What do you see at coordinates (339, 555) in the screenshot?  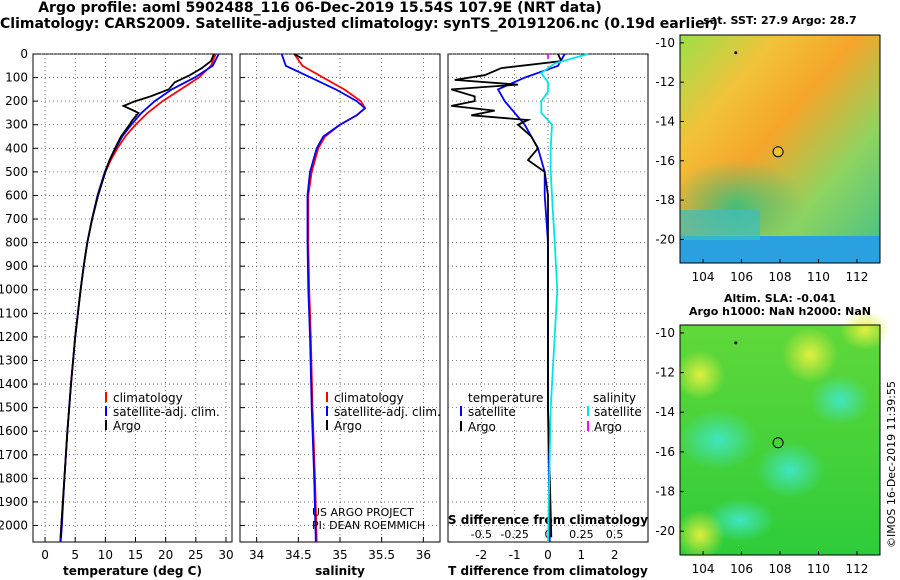 I see `salinity-xtick-label: 35` at bounding box center [339, 555].